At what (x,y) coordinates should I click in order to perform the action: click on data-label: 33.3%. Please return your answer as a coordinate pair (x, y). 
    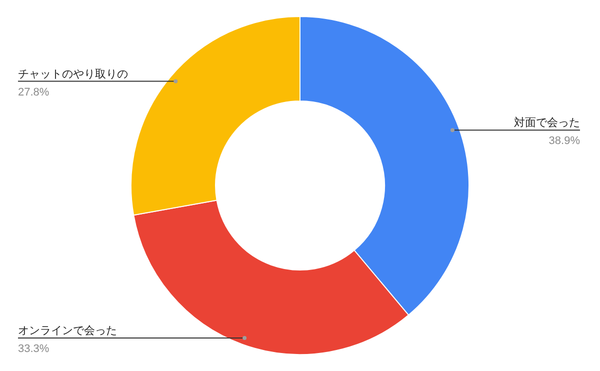
    Looking at the image, I should click on (34, 348).